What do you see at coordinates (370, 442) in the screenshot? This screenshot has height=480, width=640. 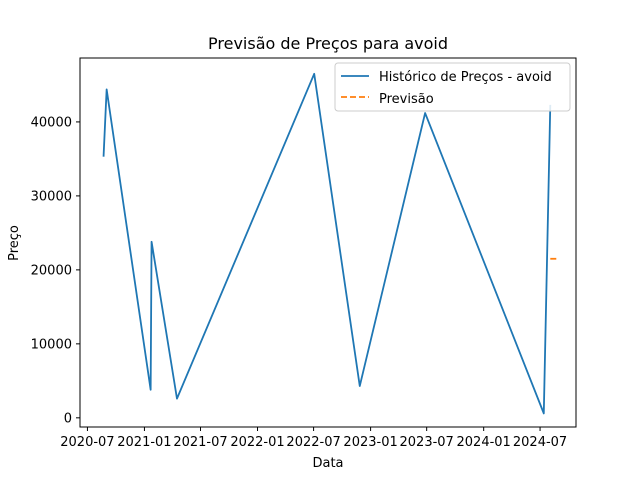 I see `x-tick-label: 2023-01` at bounding box center [370, 442].